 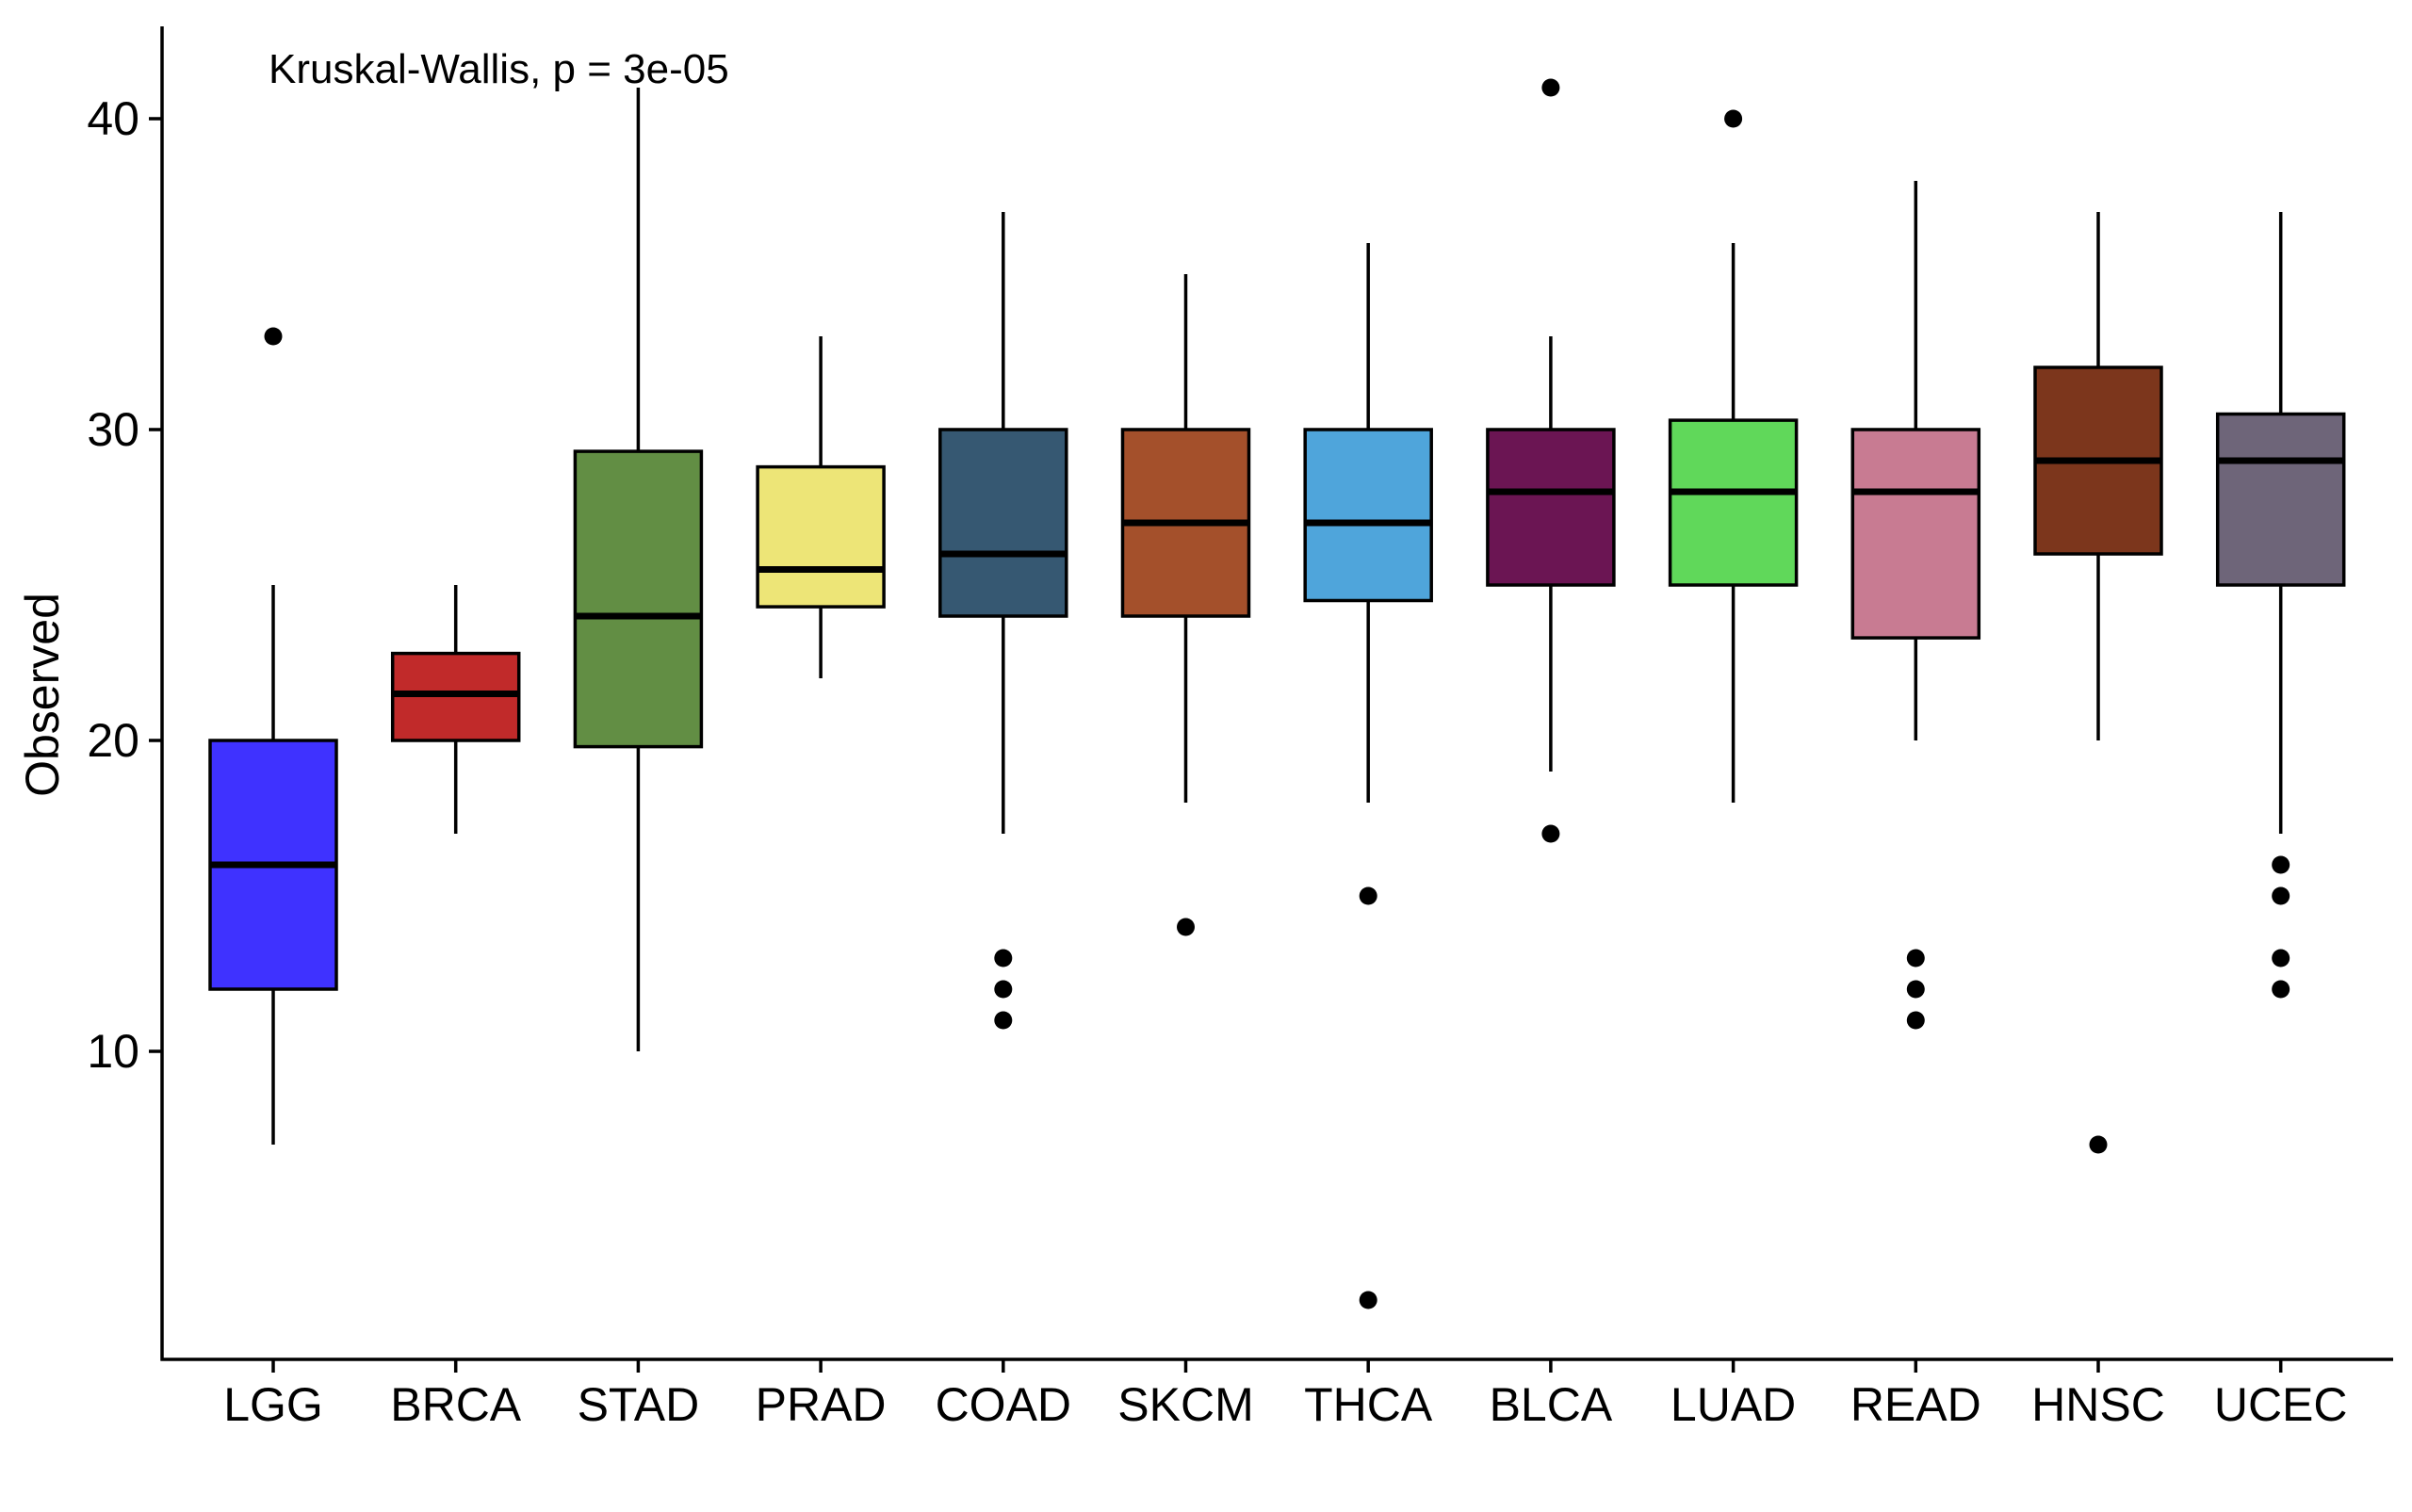 I want to click on y-tick-label-40: 40, so click(x=113, y=118).